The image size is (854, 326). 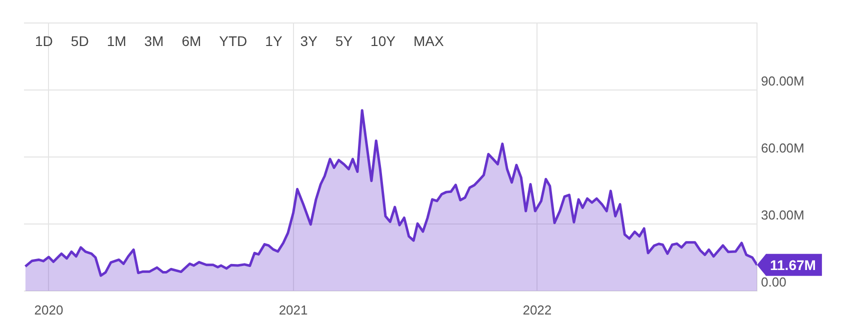 I want to click on annotation: 3Y, so click(x=308, y=41).